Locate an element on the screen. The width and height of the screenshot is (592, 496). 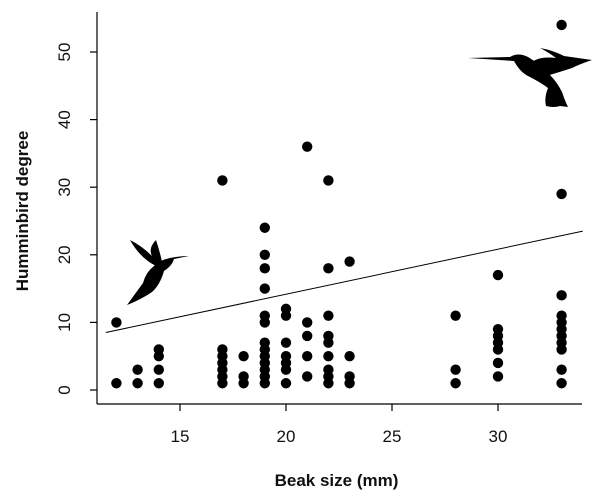
y-tick-label: 40 is located at coordinates (64, 119).